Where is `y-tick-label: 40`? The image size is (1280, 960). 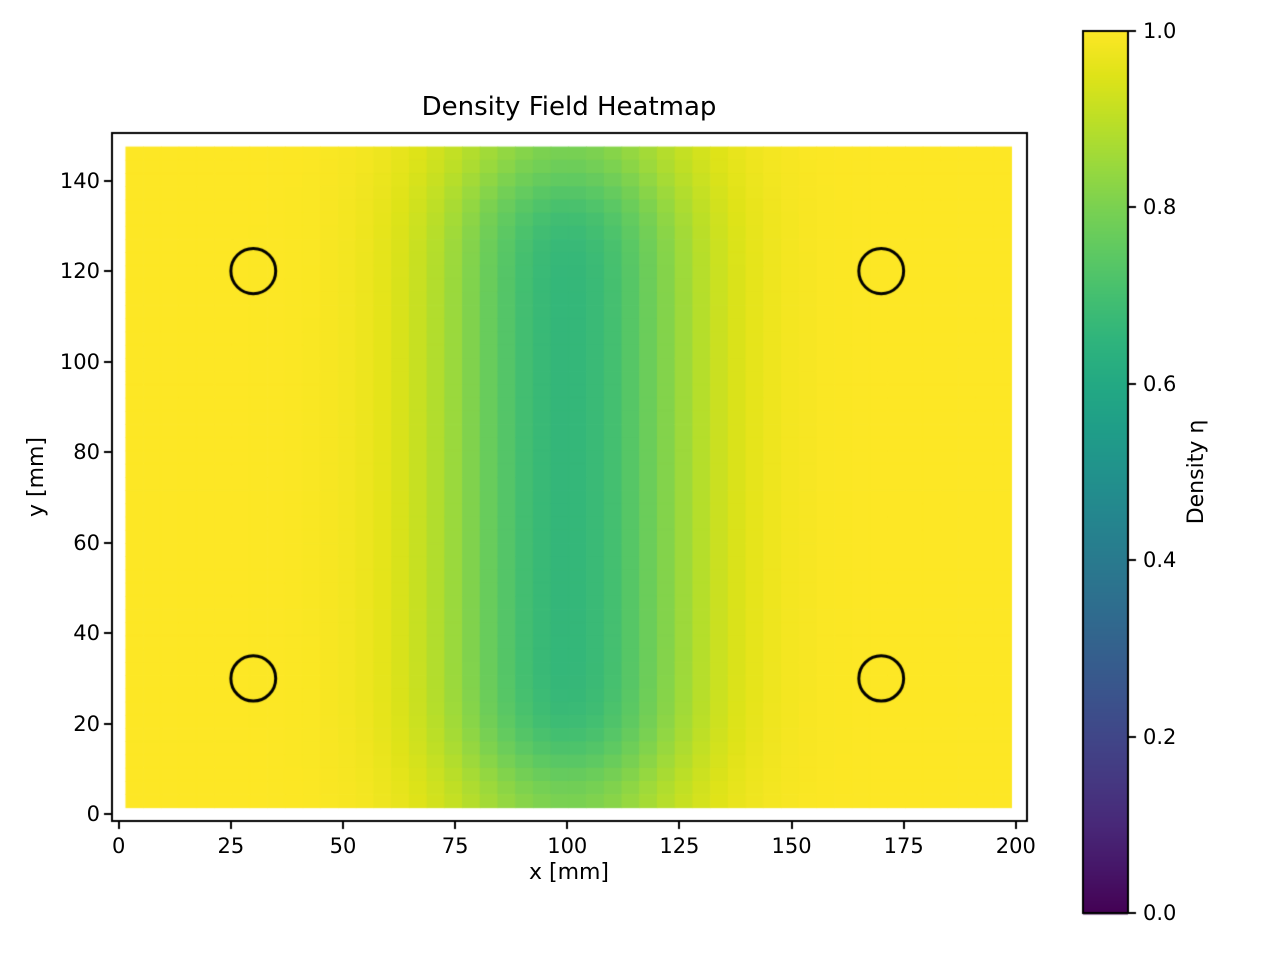
y-tick-label: 40 is located at coordinates (86, 633).